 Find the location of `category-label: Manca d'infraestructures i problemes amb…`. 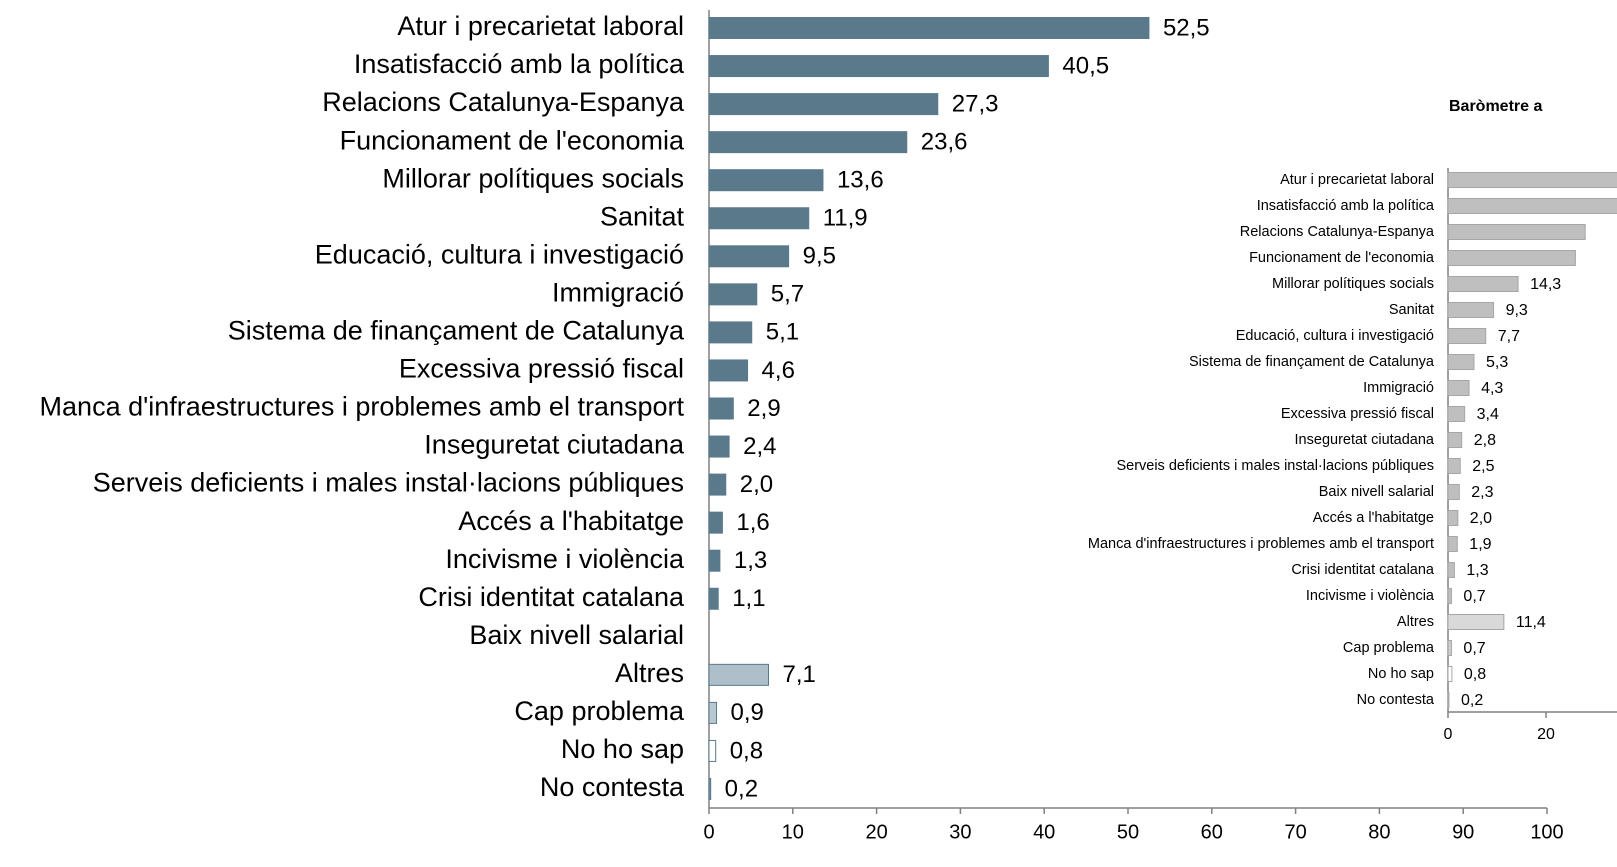

category-label: Manca d'infraestructures i problemes amb… is located at coordinates (1261, 544).